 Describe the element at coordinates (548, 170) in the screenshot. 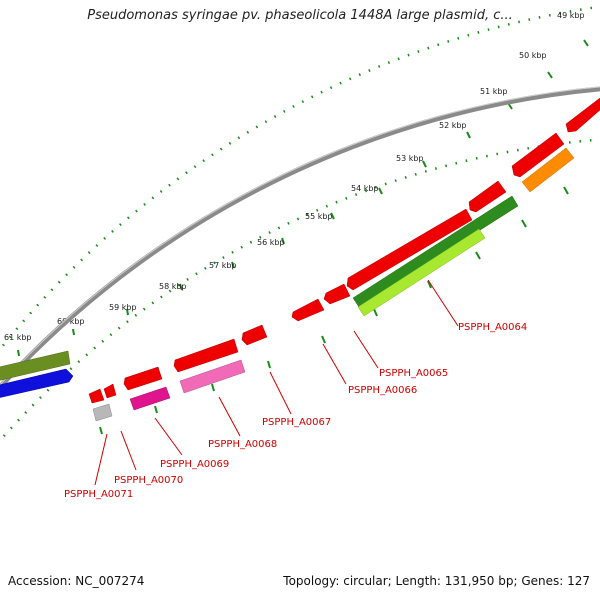

I see `gene-orange` at that location.